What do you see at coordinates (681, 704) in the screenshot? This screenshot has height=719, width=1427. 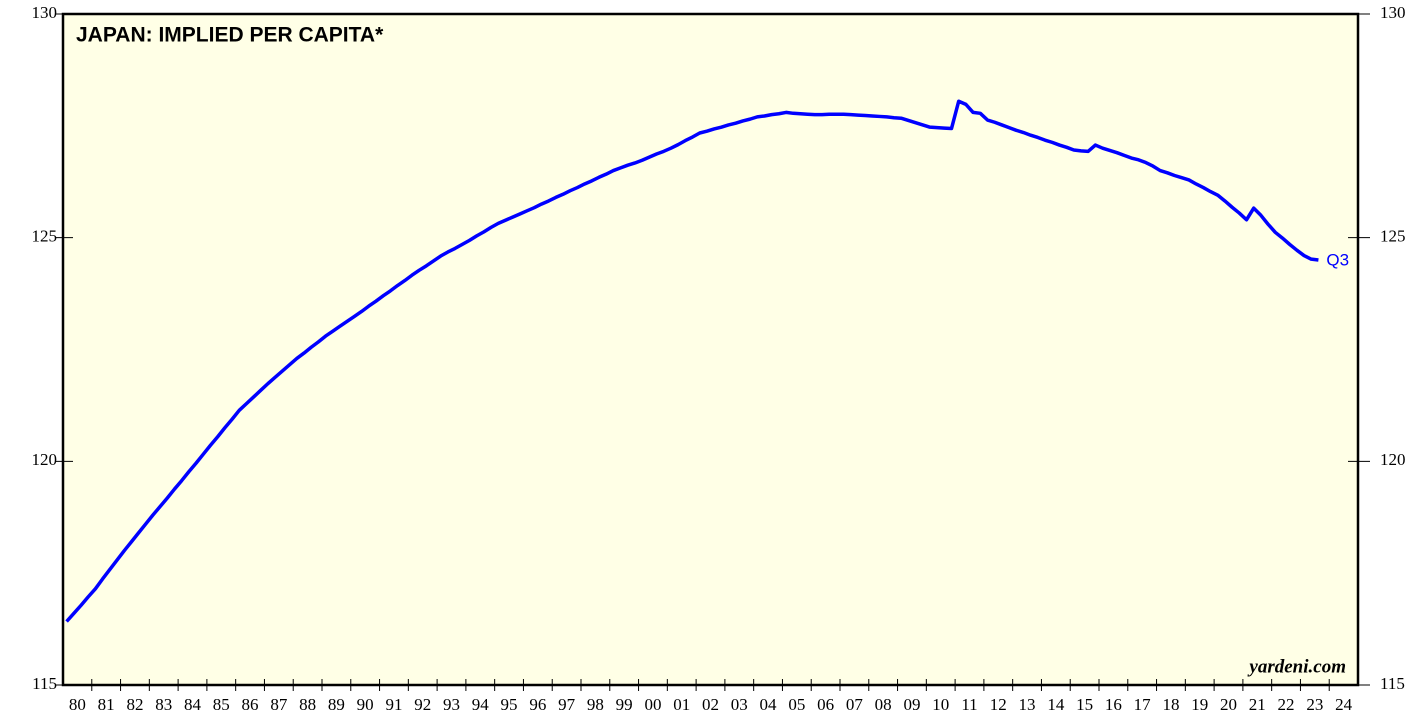 I see `x-tick-label: 01` at bounding box center [681, 704].